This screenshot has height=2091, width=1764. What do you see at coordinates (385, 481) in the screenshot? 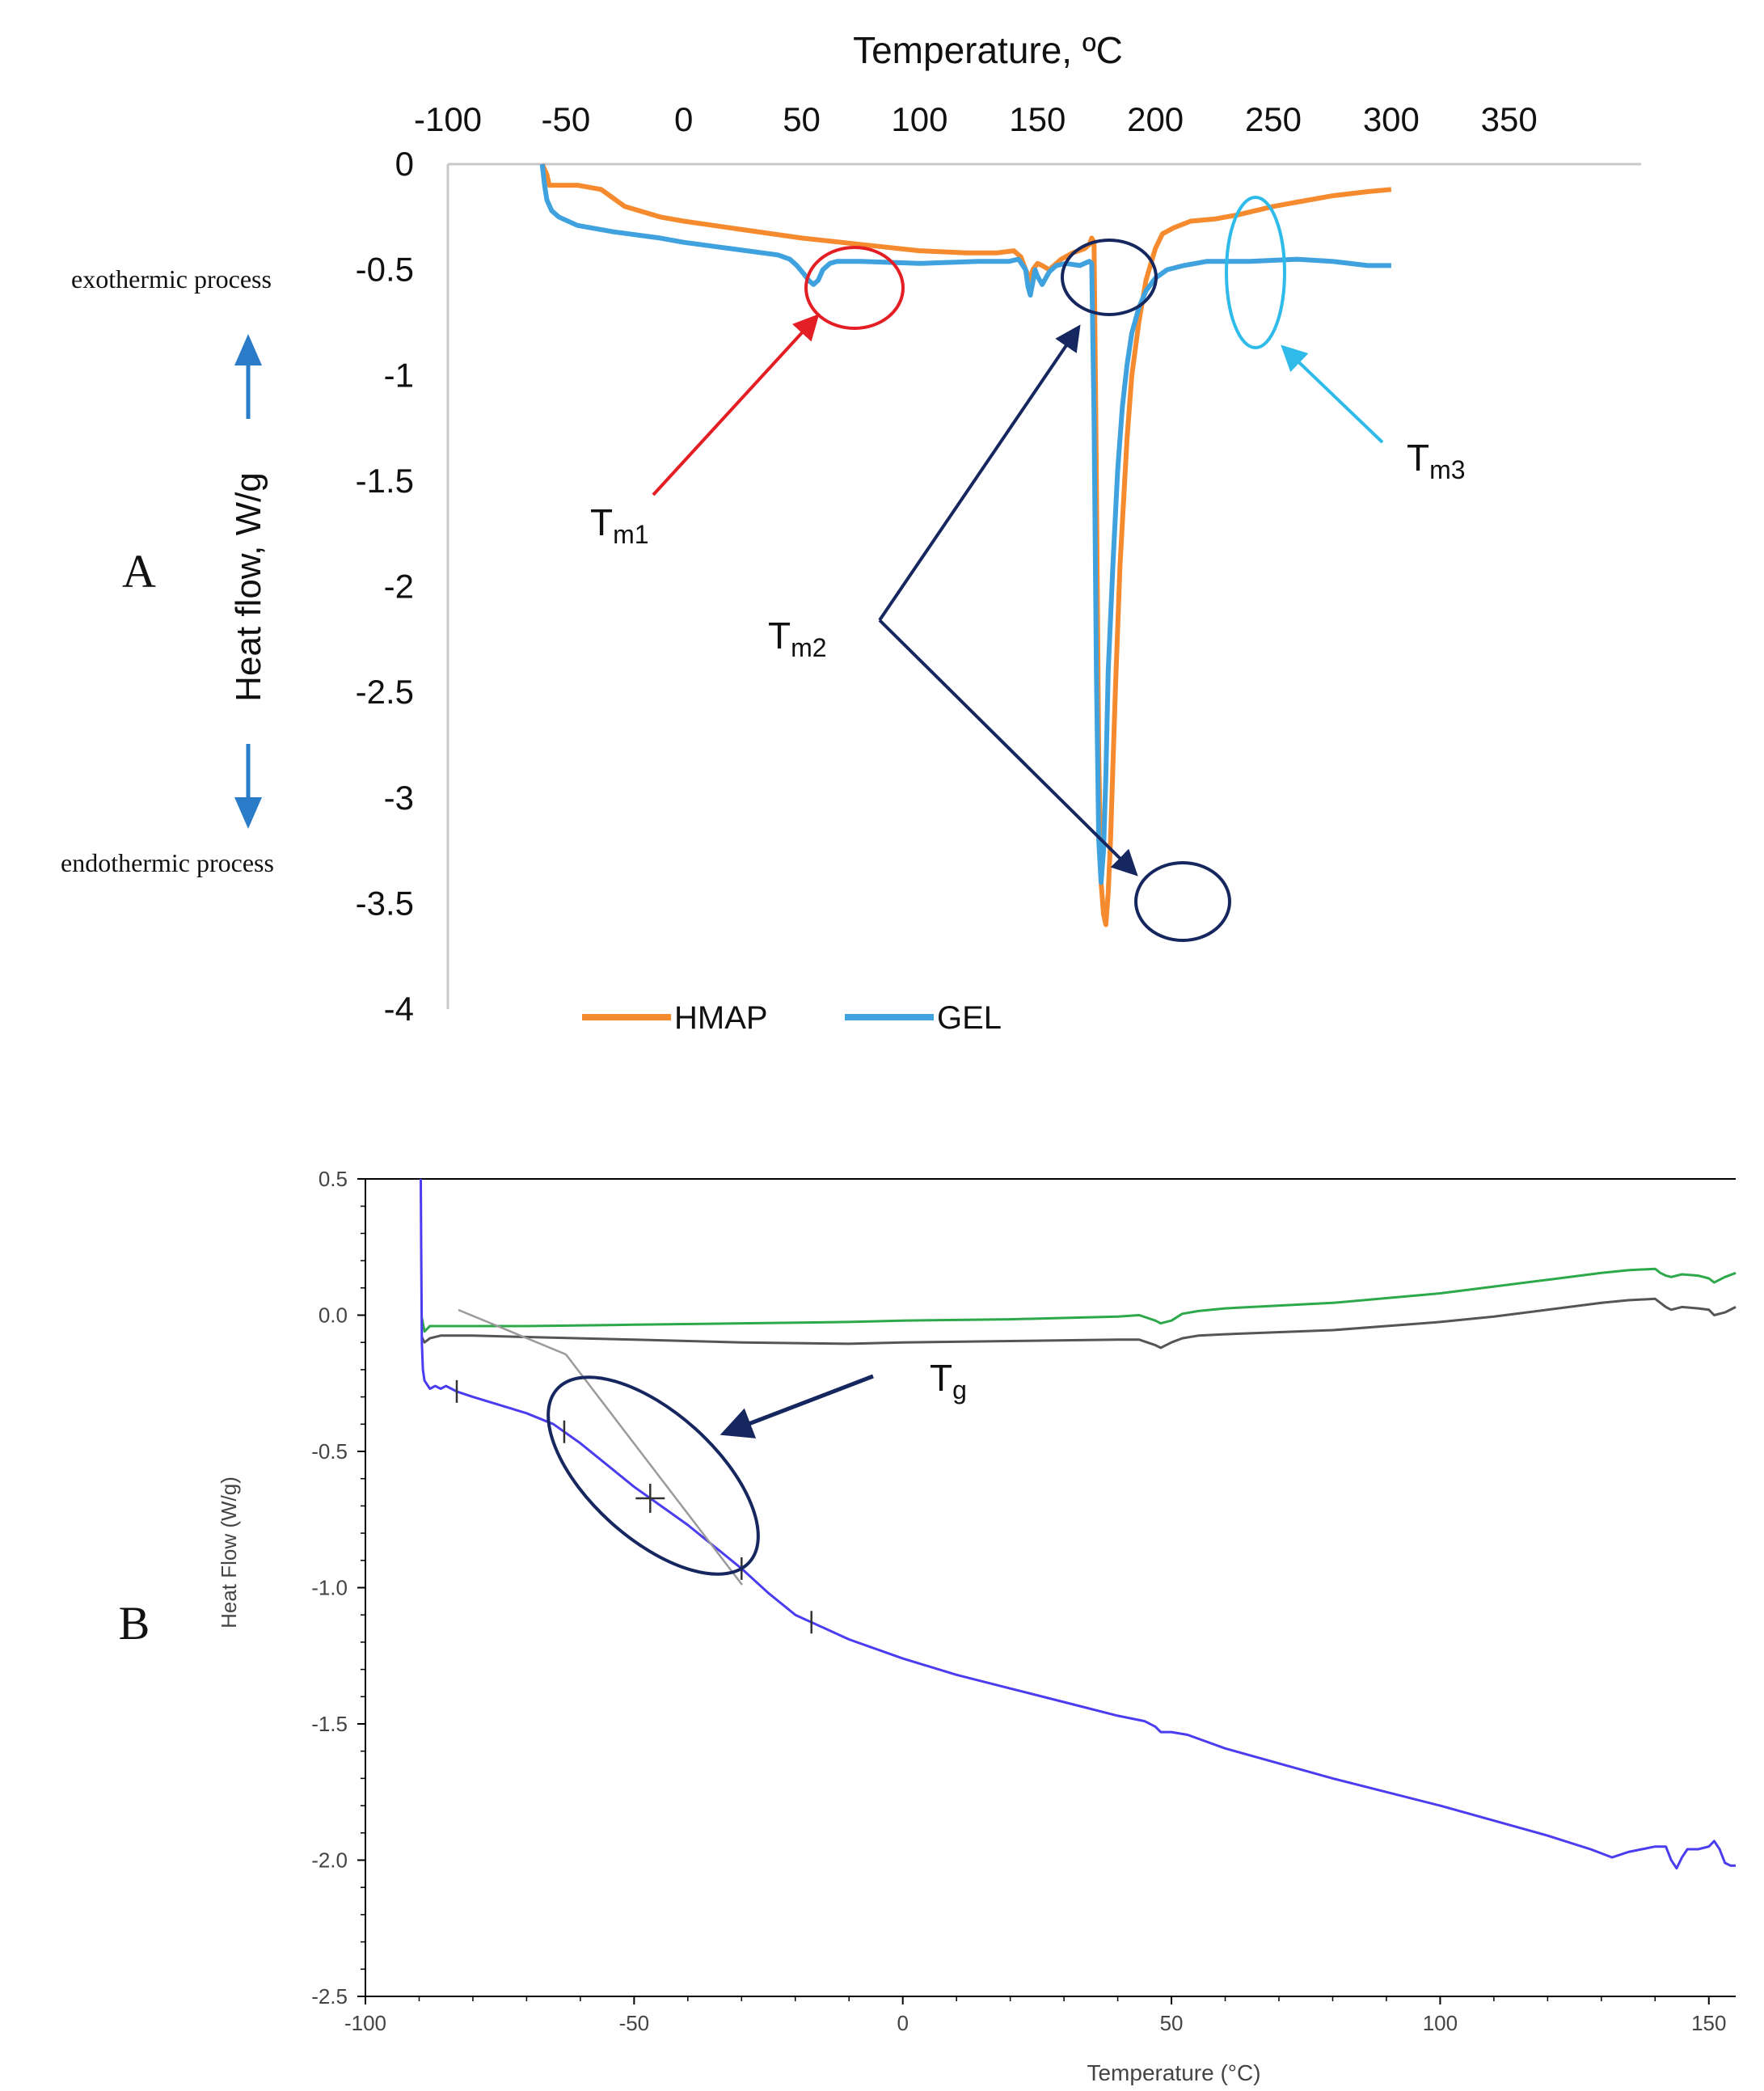
I see `a-y-tick-m1m5: -1.5` at bounding box center [385, 481].